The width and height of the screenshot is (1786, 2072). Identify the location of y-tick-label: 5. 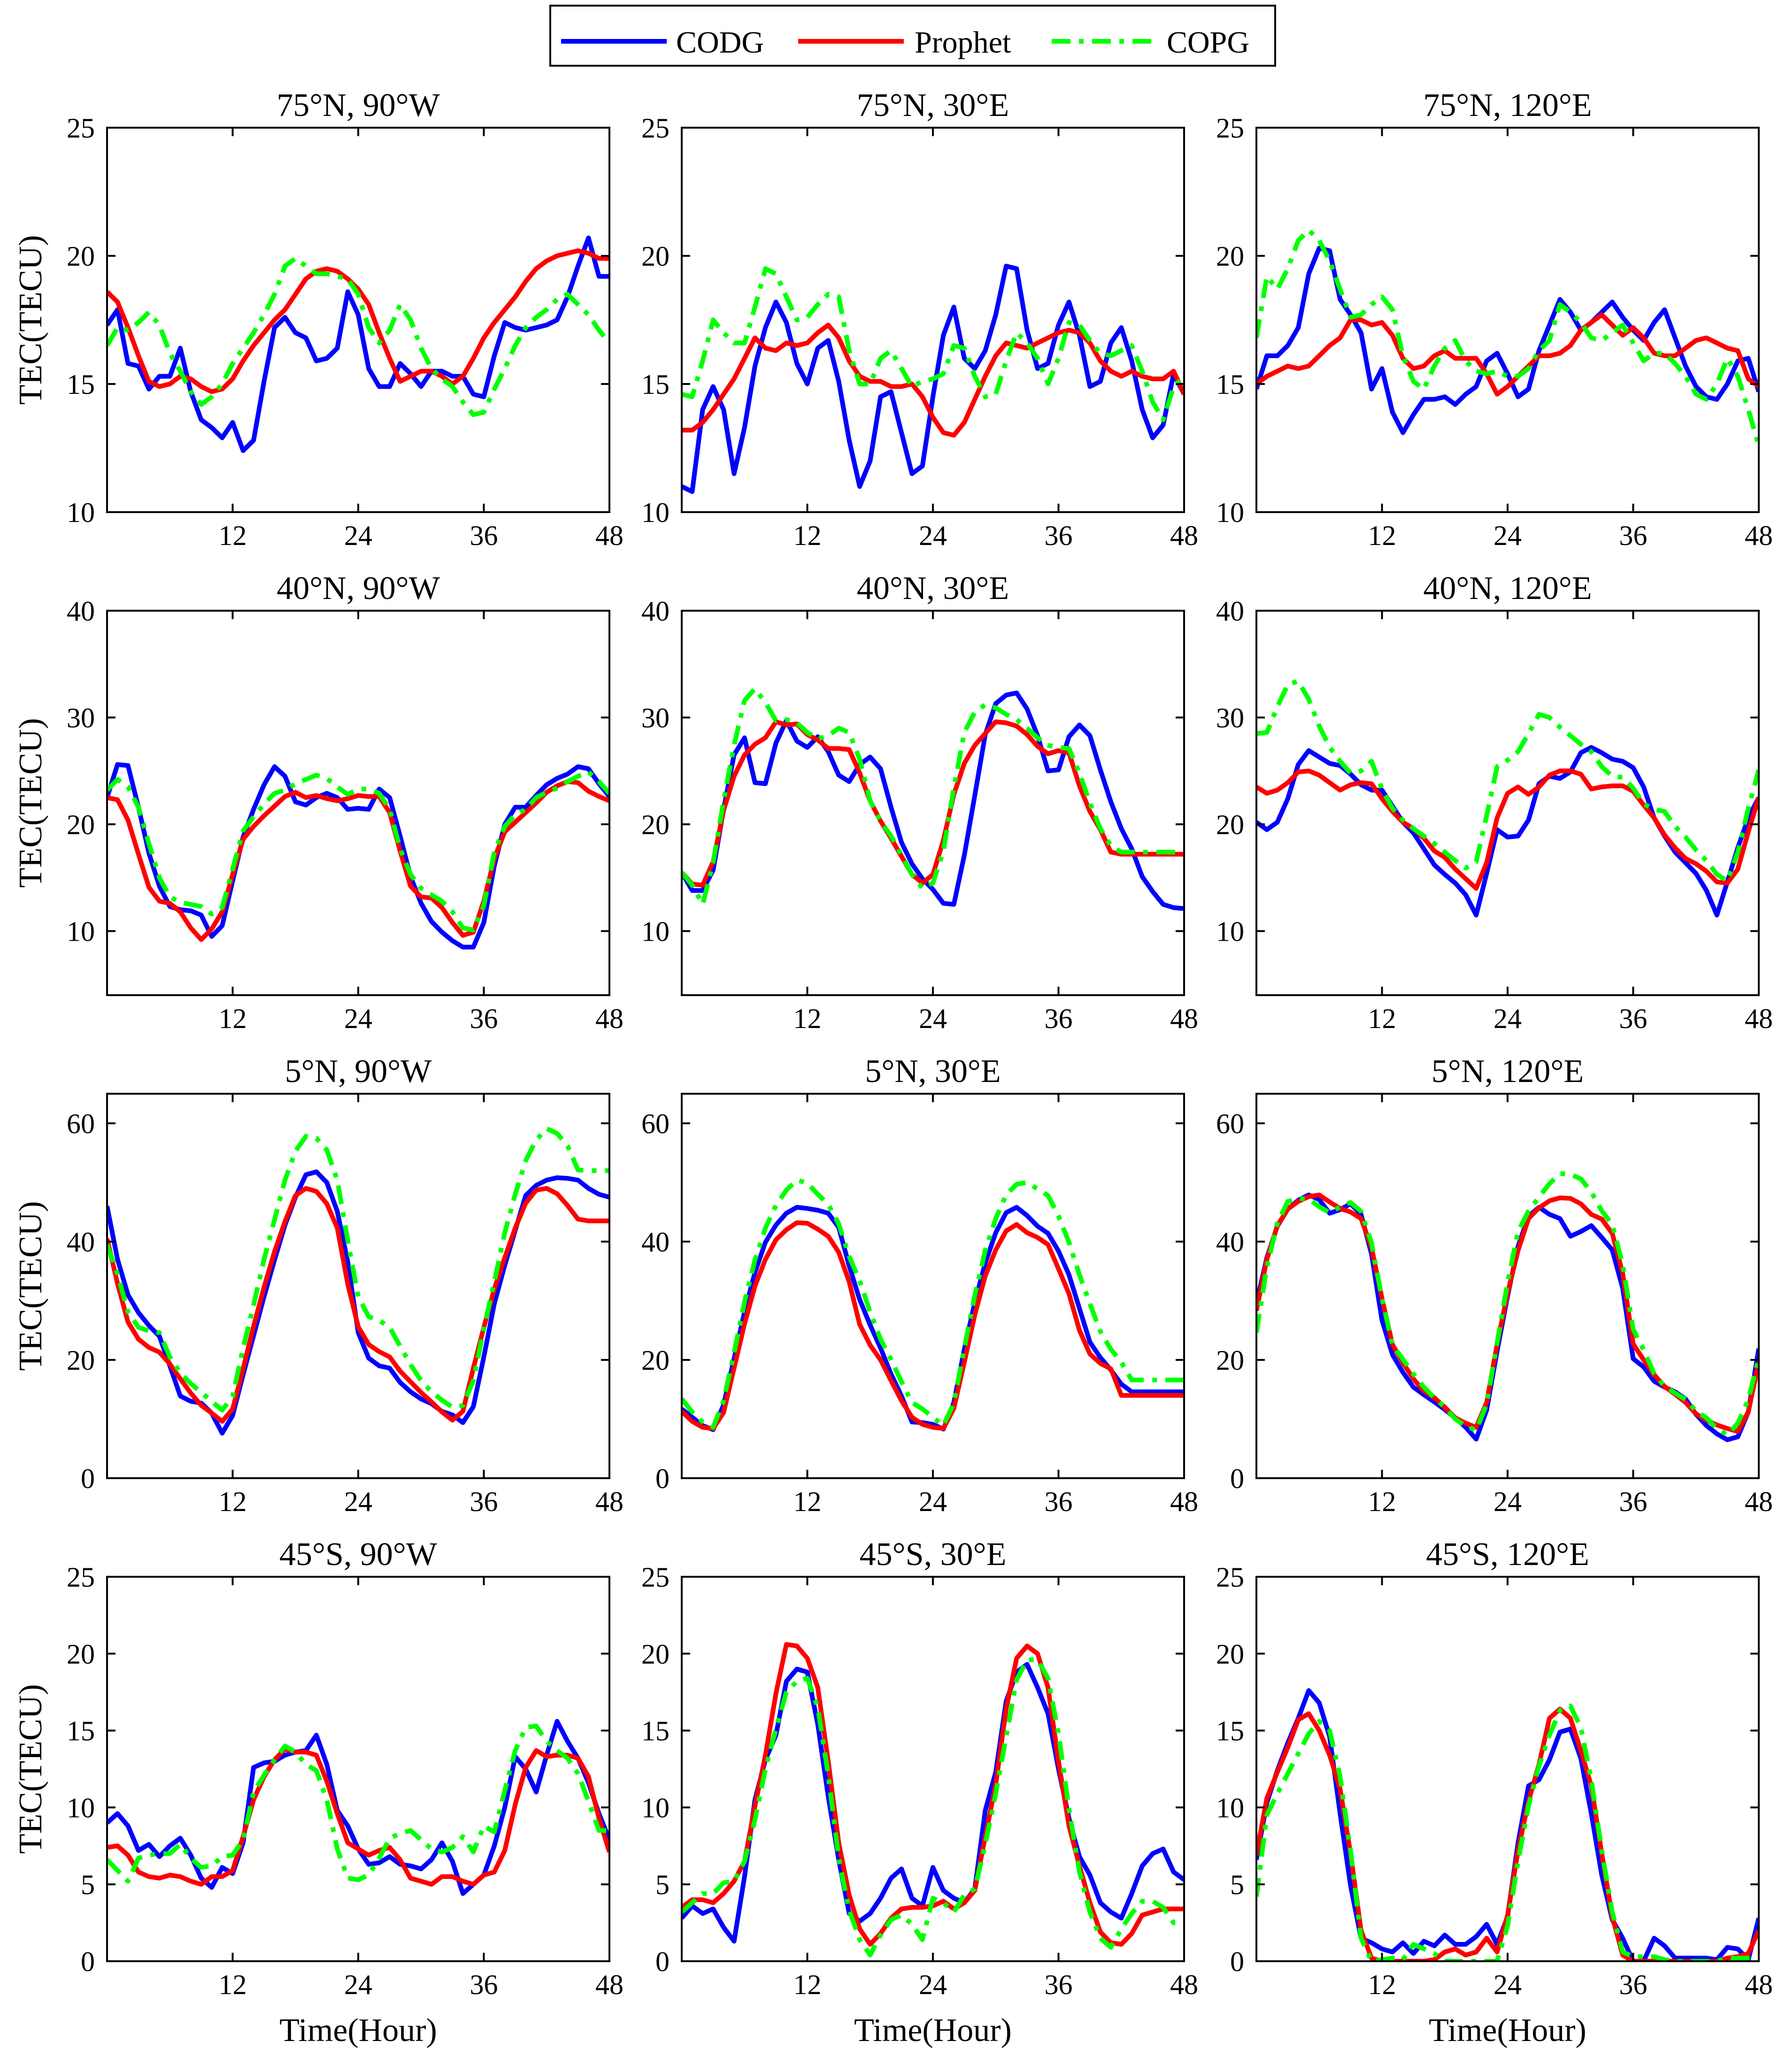
(662, 1884).